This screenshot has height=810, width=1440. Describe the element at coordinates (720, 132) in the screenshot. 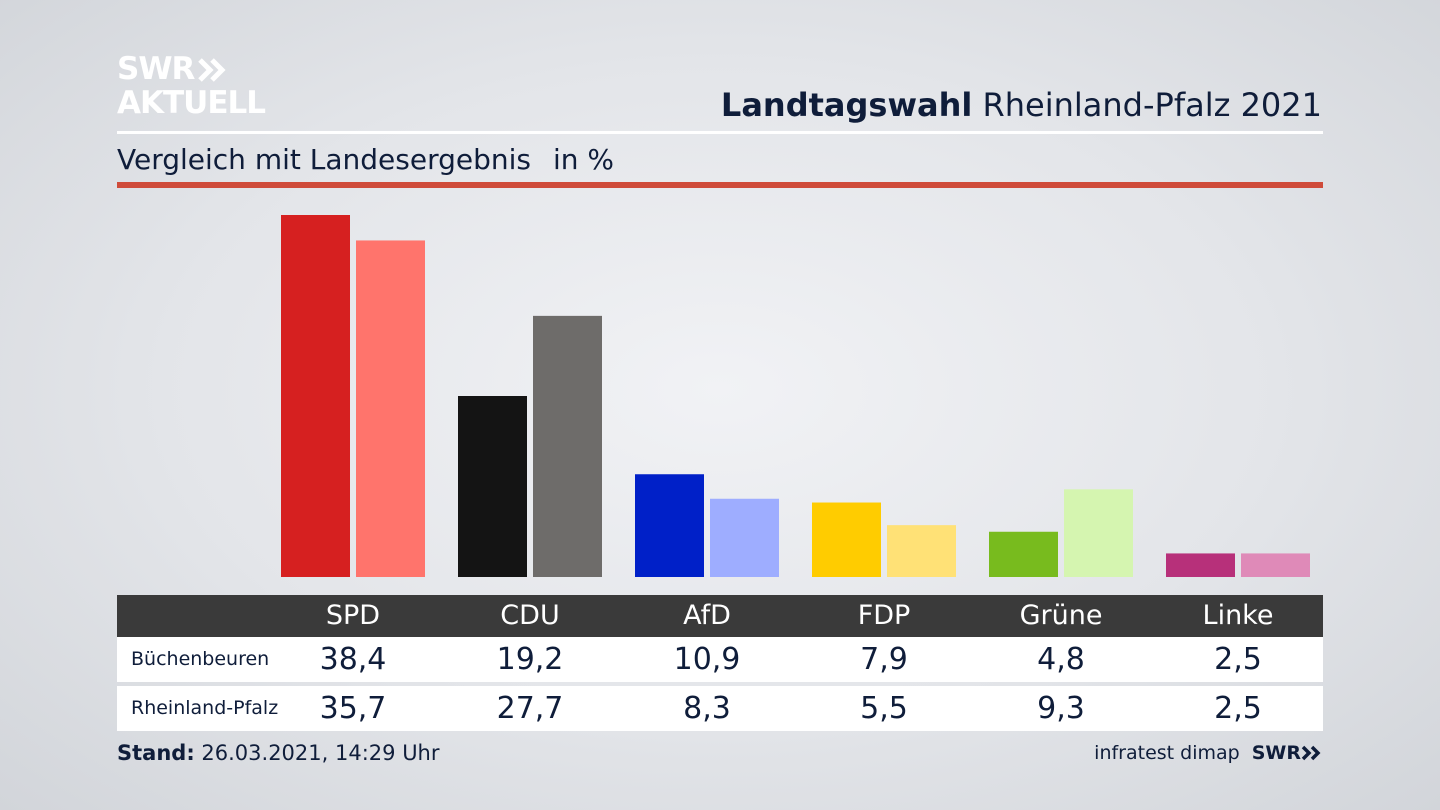

I see `title-divider` at that location.